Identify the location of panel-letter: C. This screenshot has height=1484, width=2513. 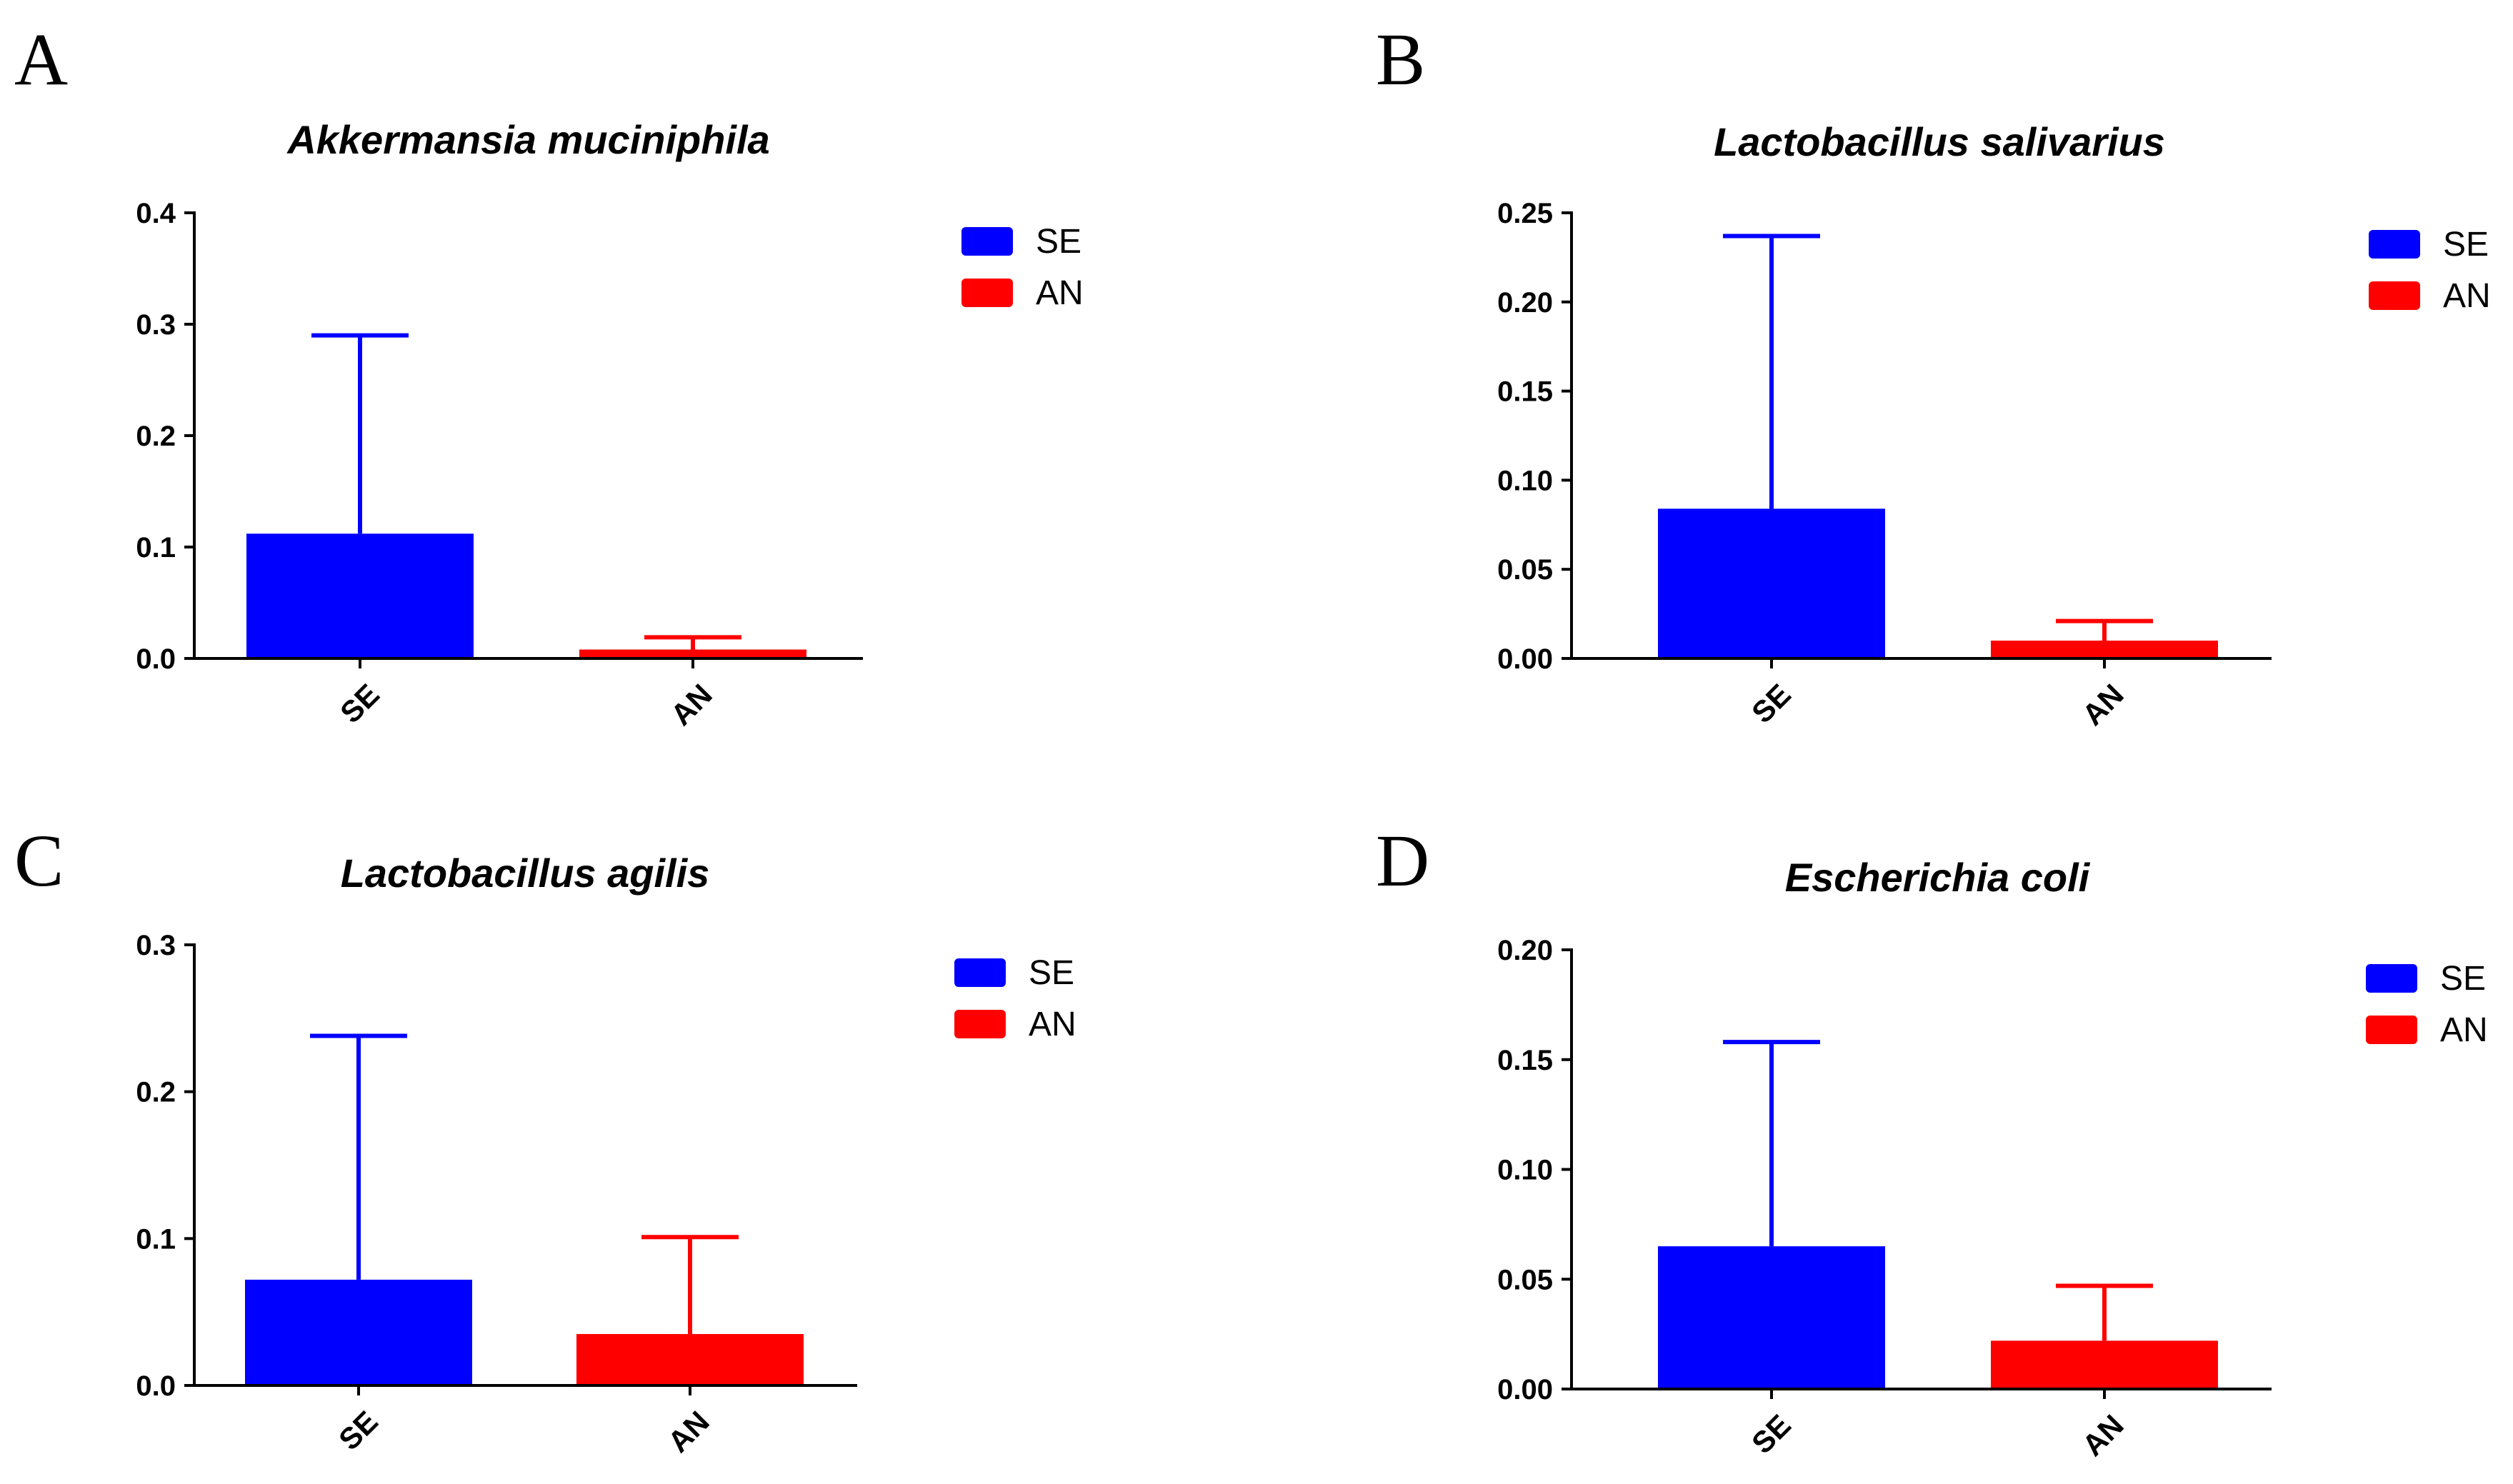
(39, 861).